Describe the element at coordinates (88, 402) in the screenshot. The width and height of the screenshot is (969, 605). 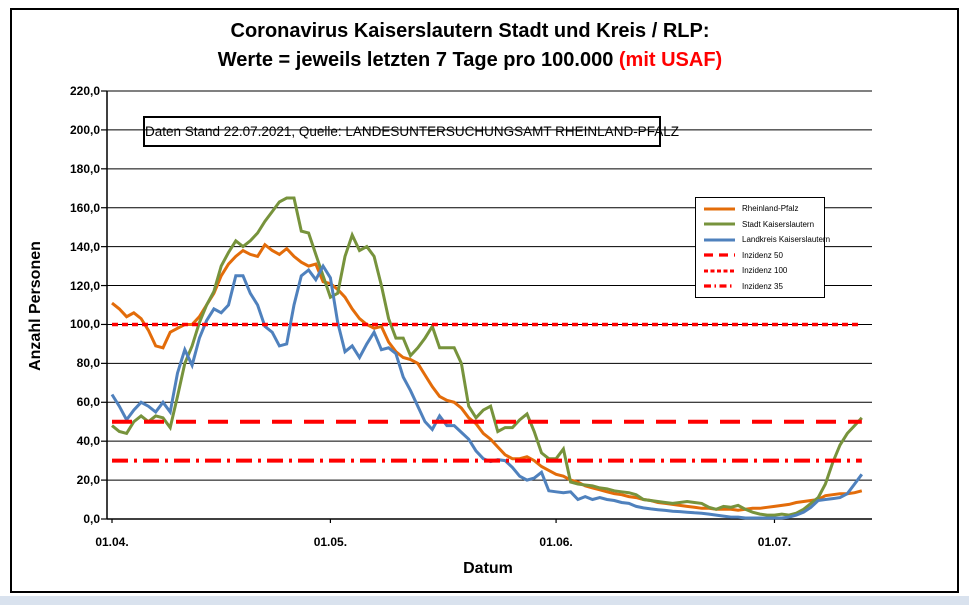
I see `y-tick-label: 60,0` at that location.